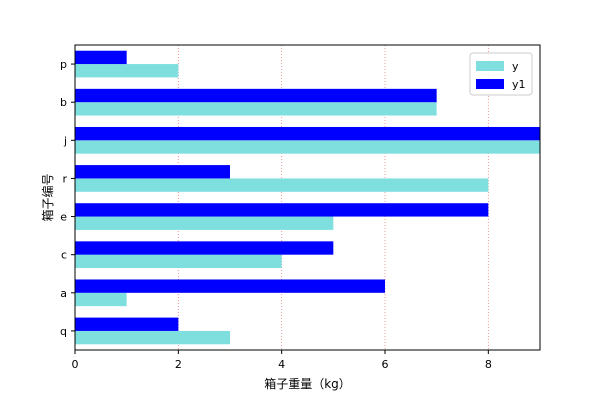  I want to click on y-tick-label-r: r, so click(64, 178).